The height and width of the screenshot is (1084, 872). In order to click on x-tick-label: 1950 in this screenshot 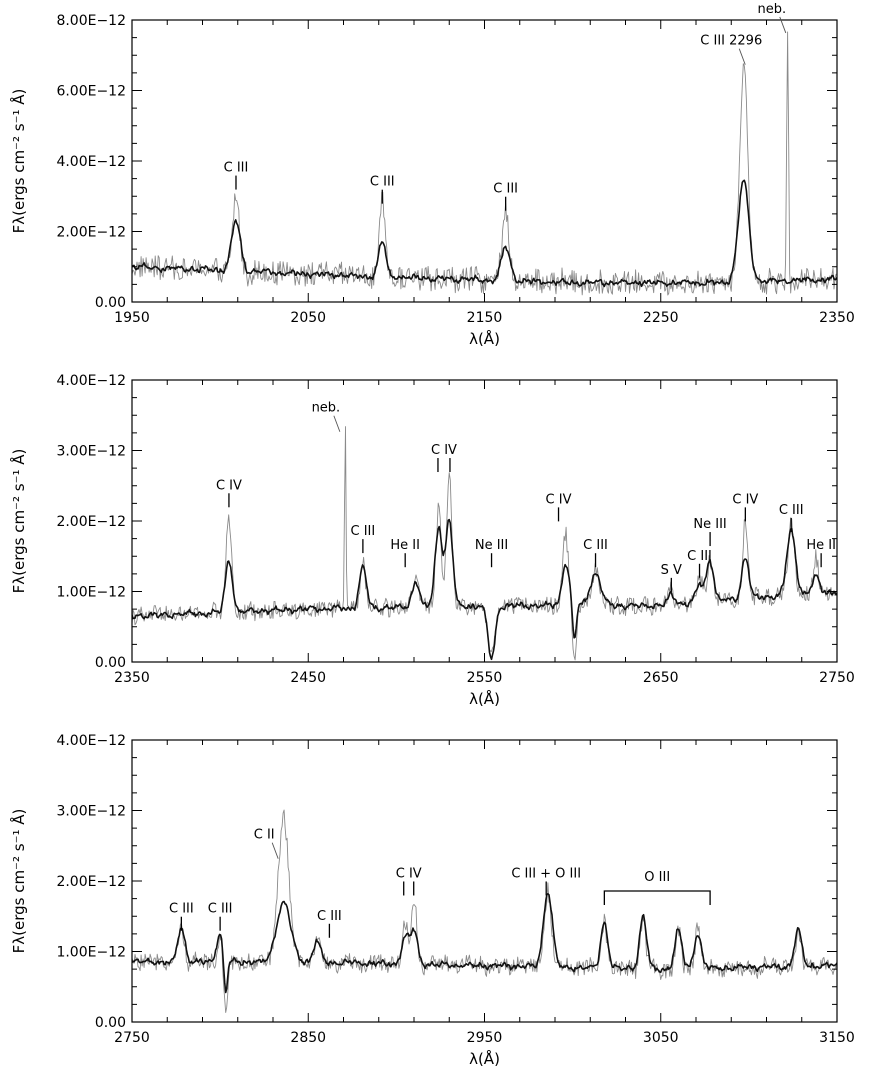, I will do `click(132, 318)`.